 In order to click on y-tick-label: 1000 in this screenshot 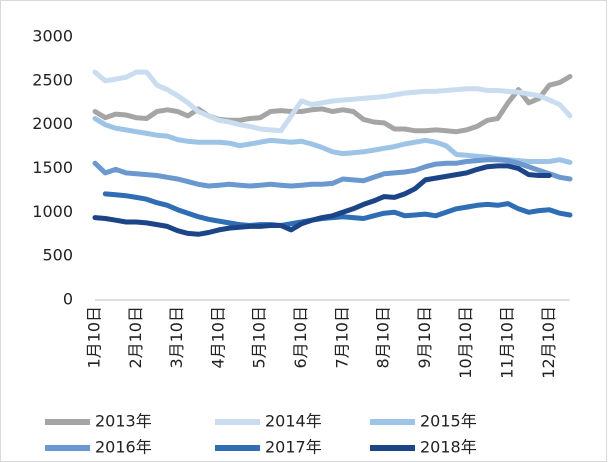, I will do `click(52, 211)`.